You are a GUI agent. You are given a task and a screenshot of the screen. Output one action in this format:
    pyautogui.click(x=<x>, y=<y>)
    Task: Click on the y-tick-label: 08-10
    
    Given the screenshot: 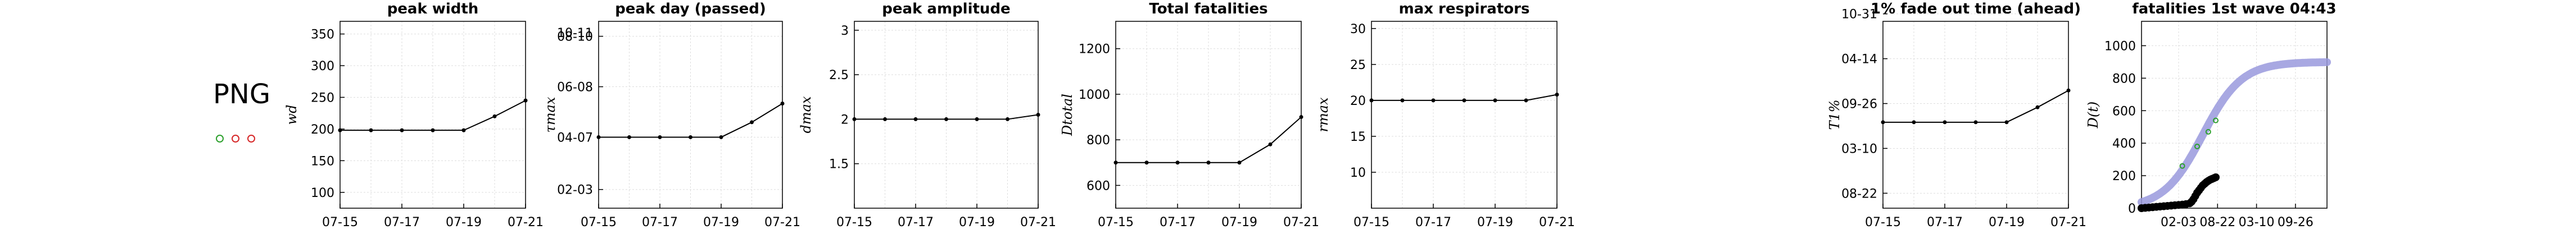 What is the action you would take?
    pyautogui.click(x=575, y=37)
    